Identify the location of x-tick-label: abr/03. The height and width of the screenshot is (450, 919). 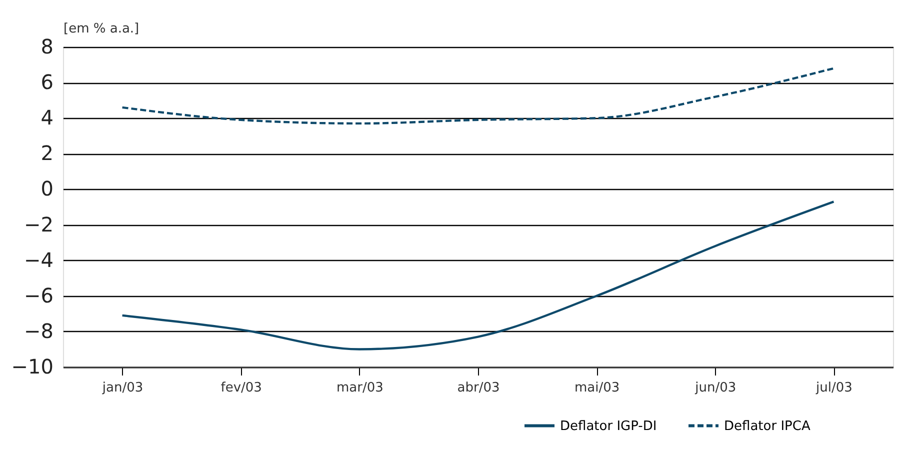
(478, 388).